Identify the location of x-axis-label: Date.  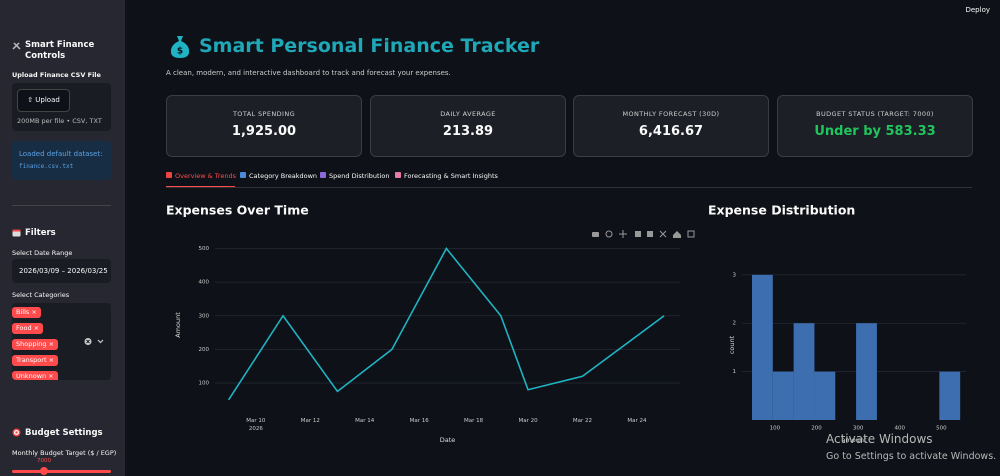
(448, 440).